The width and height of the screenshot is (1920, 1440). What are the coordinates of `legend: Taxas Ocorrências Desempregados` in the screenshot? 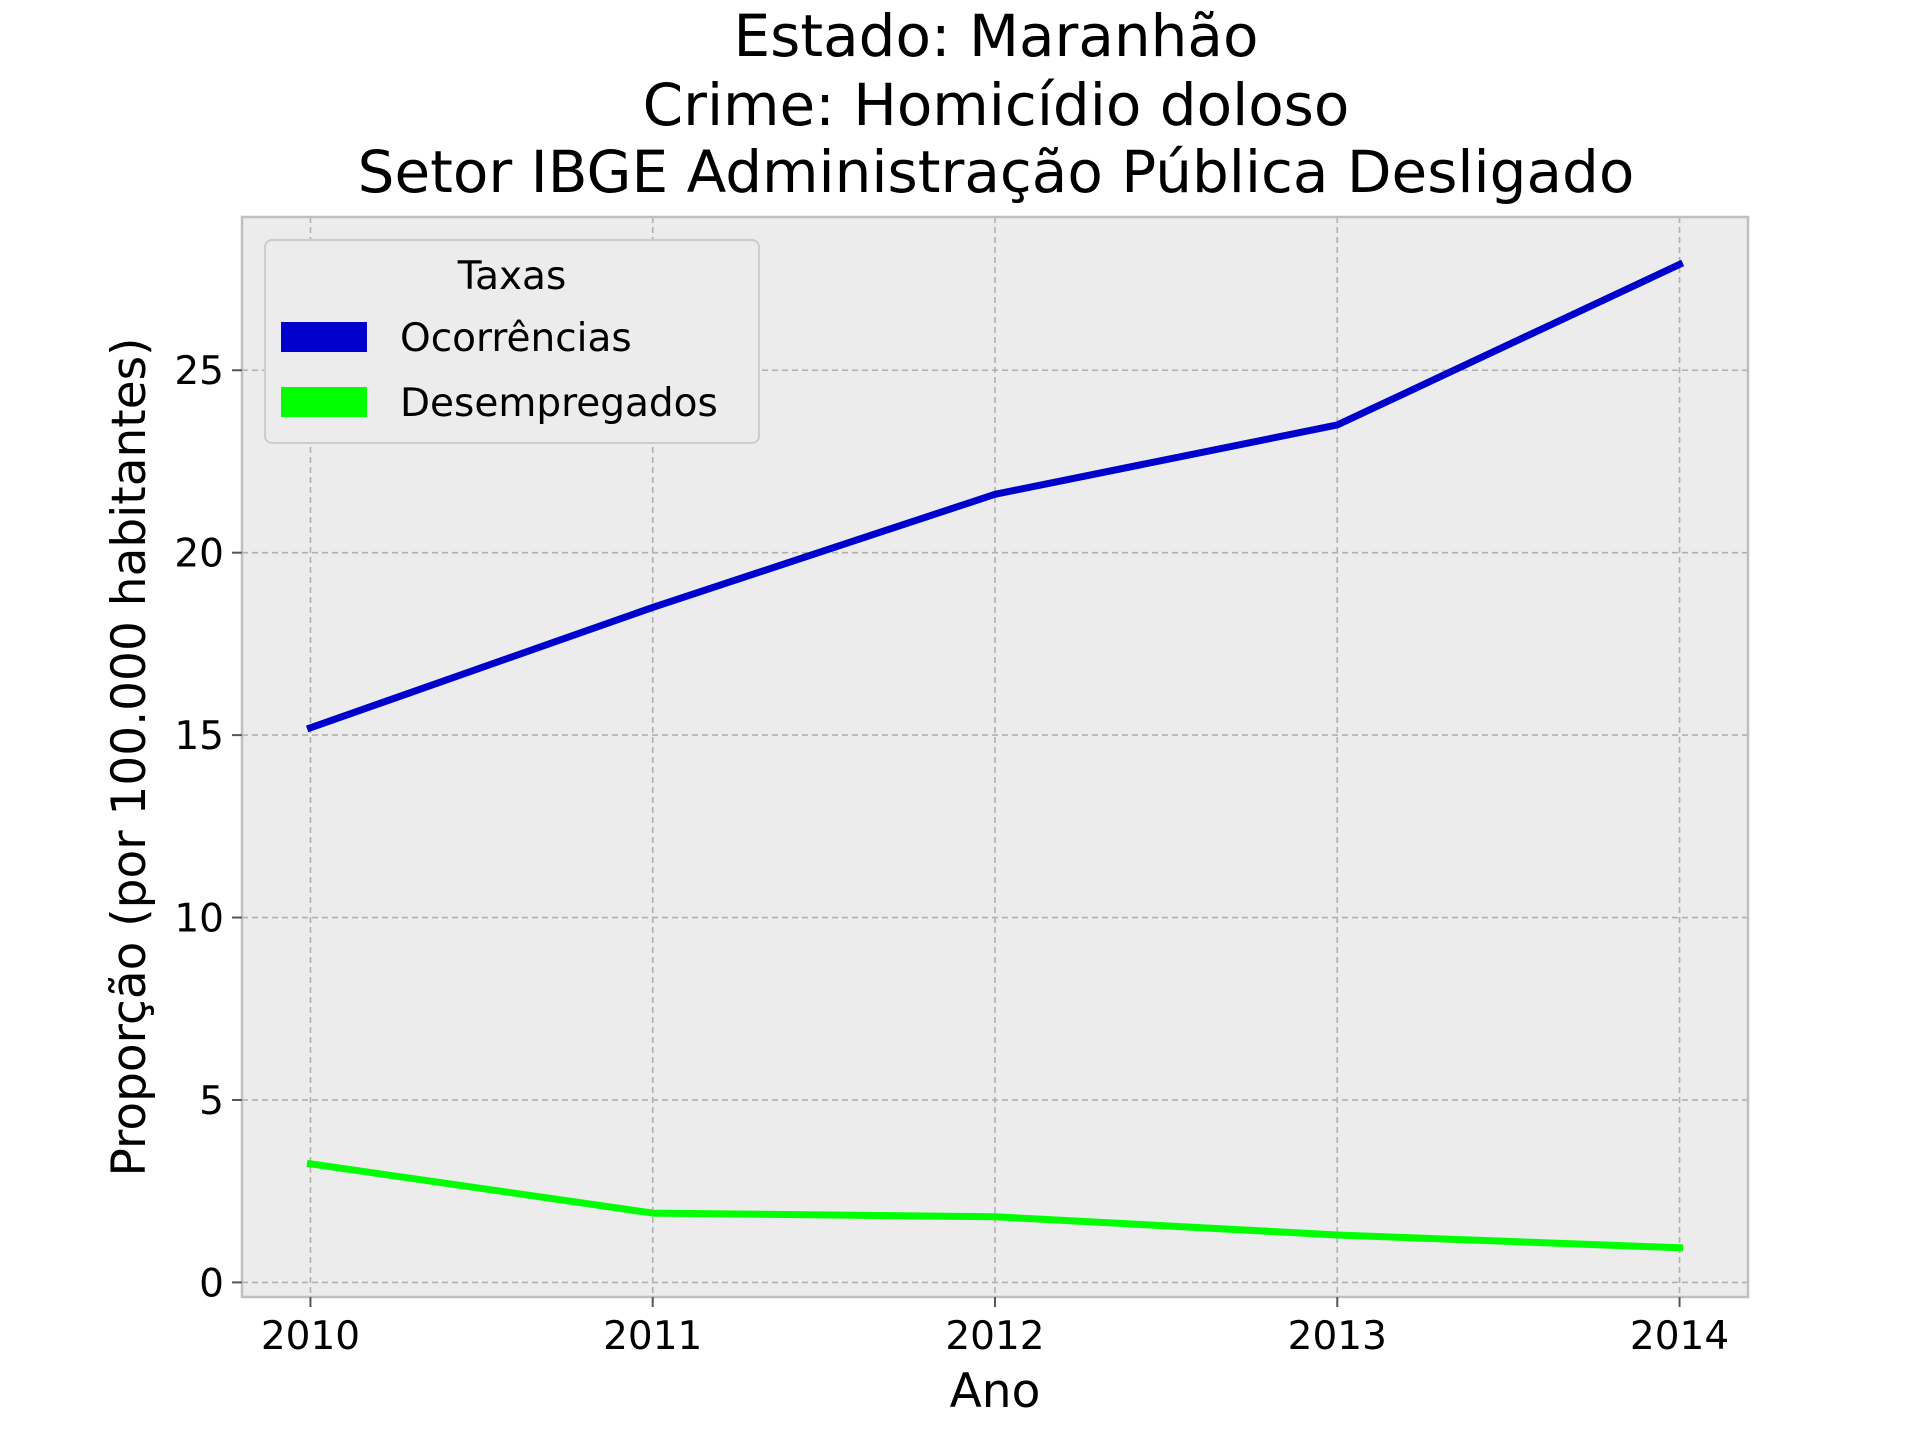 It's located at (512, 341).